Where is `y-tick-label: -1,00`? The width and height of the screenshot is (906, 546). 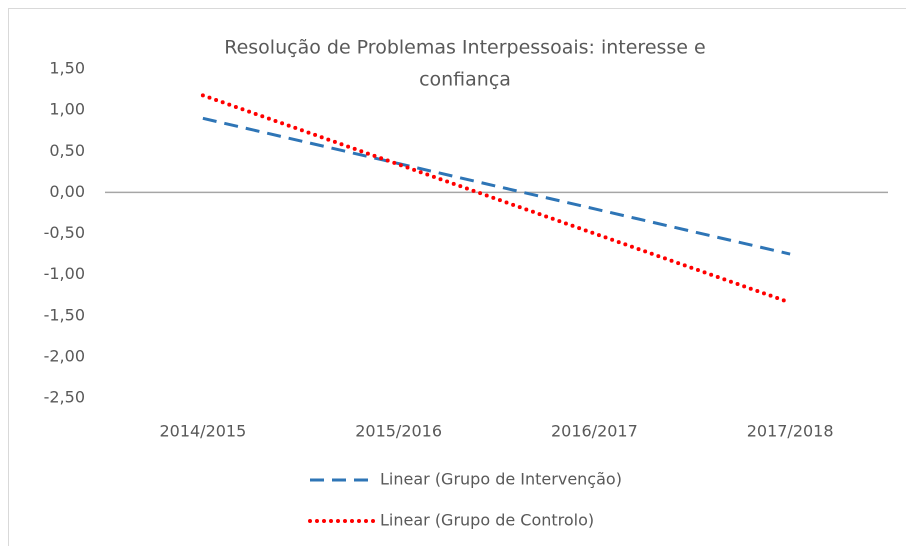 y-tick-label: -1,00 is located at coordinates (64, 273).